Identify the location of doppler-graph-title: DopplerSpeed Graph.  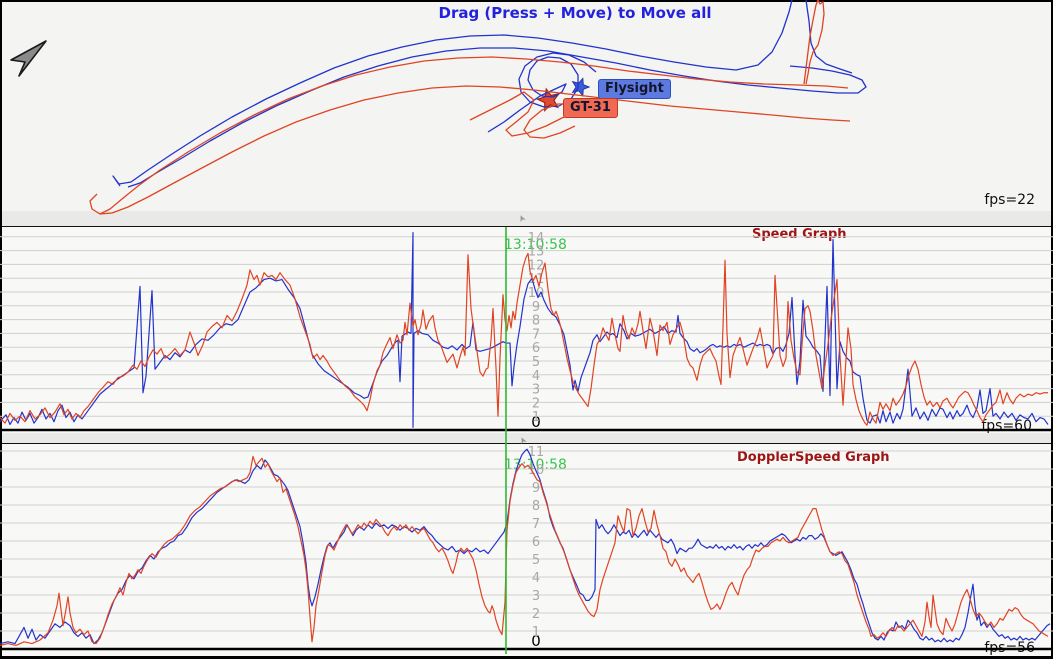
(813, 457).